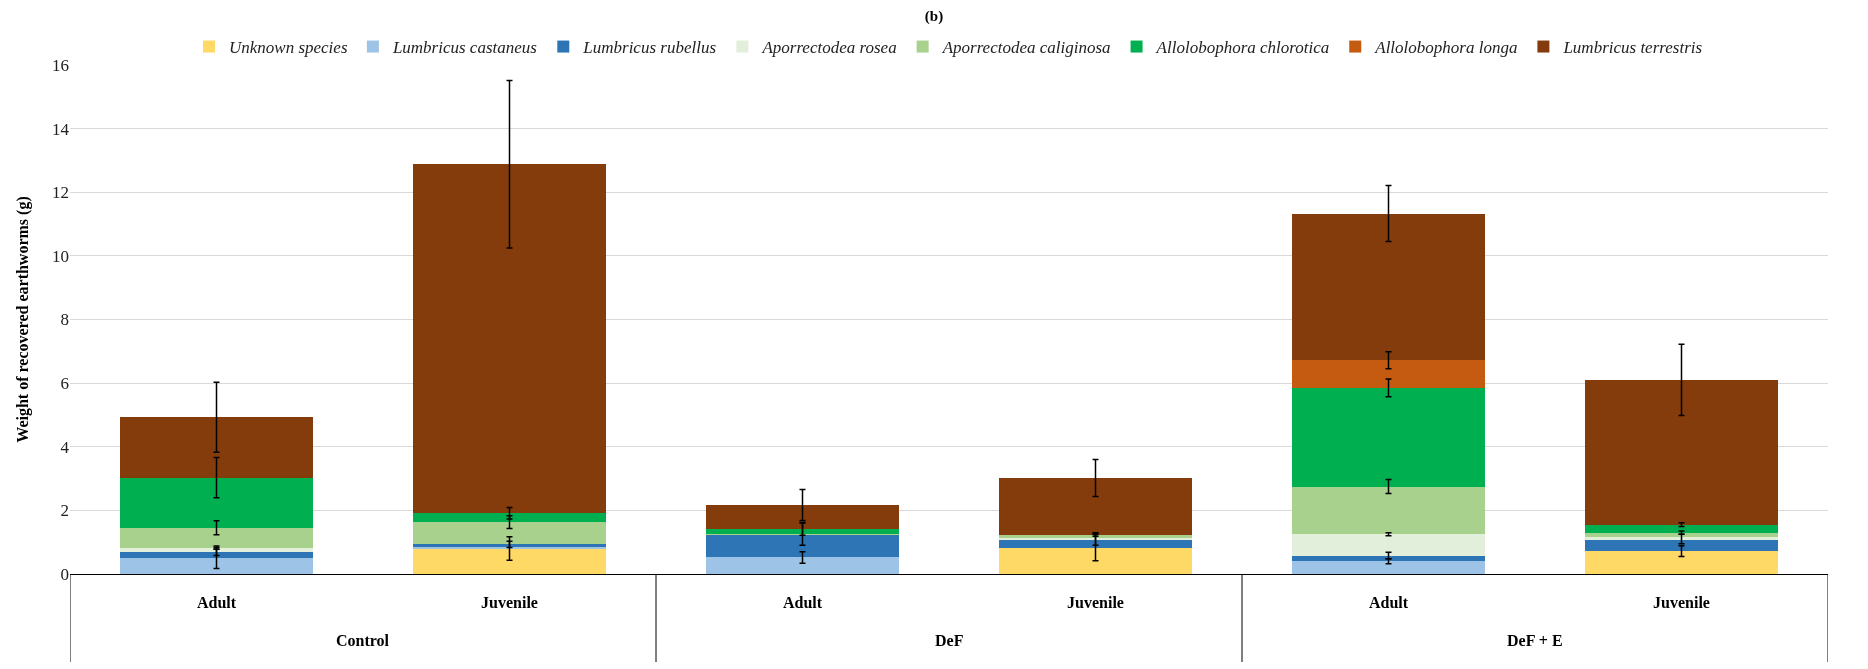  What do you see at coordinates (1242, 48) in the screenshot?
I see `legend-label: Allolobophora chlorotica` at bounding box center [1242, 48].